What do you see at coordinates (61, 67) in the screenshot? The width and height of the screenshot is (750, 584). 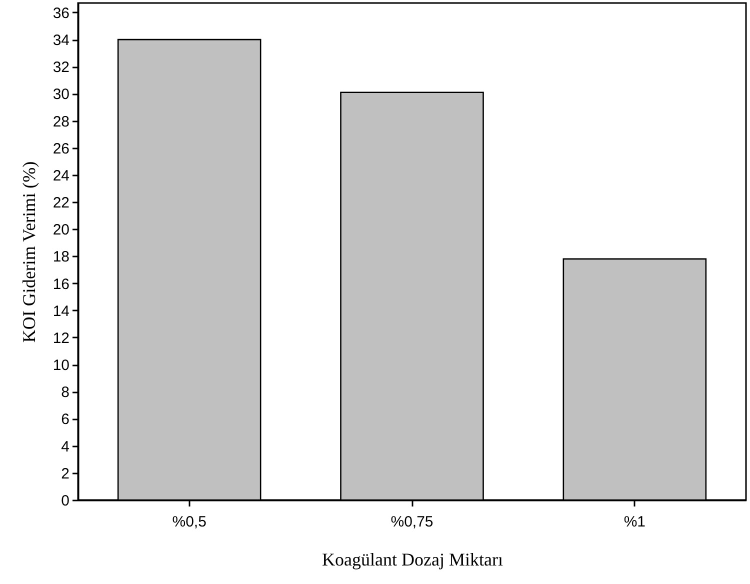 I see `y-tick-label: 32` at bounding box center [61, 67].